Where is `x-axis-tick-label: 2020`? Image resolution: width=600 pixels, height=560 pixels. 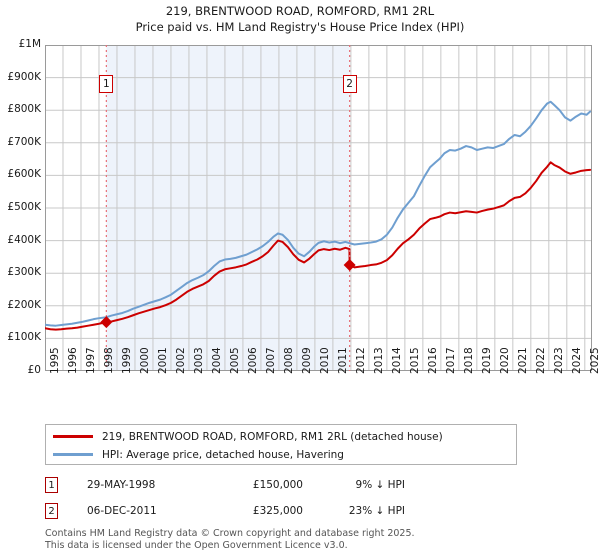 x-axis-tick-label: 2020 is located at coordinates (504, 360).